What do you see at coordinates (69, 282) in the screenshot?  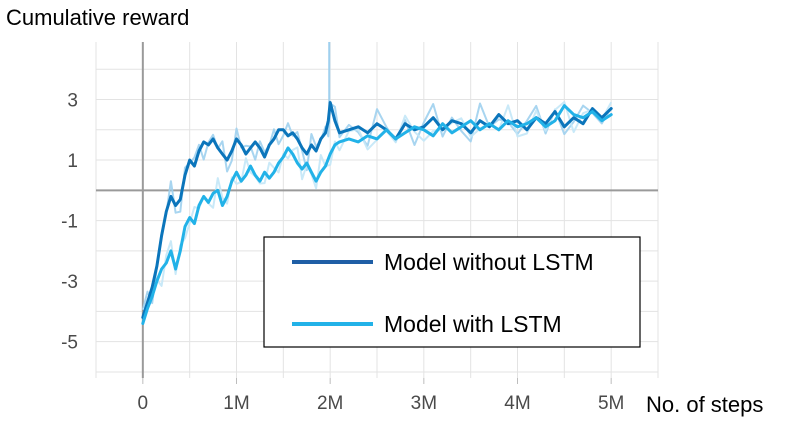 I see `y-tick-label: -3` at bounding box center [69, 282].